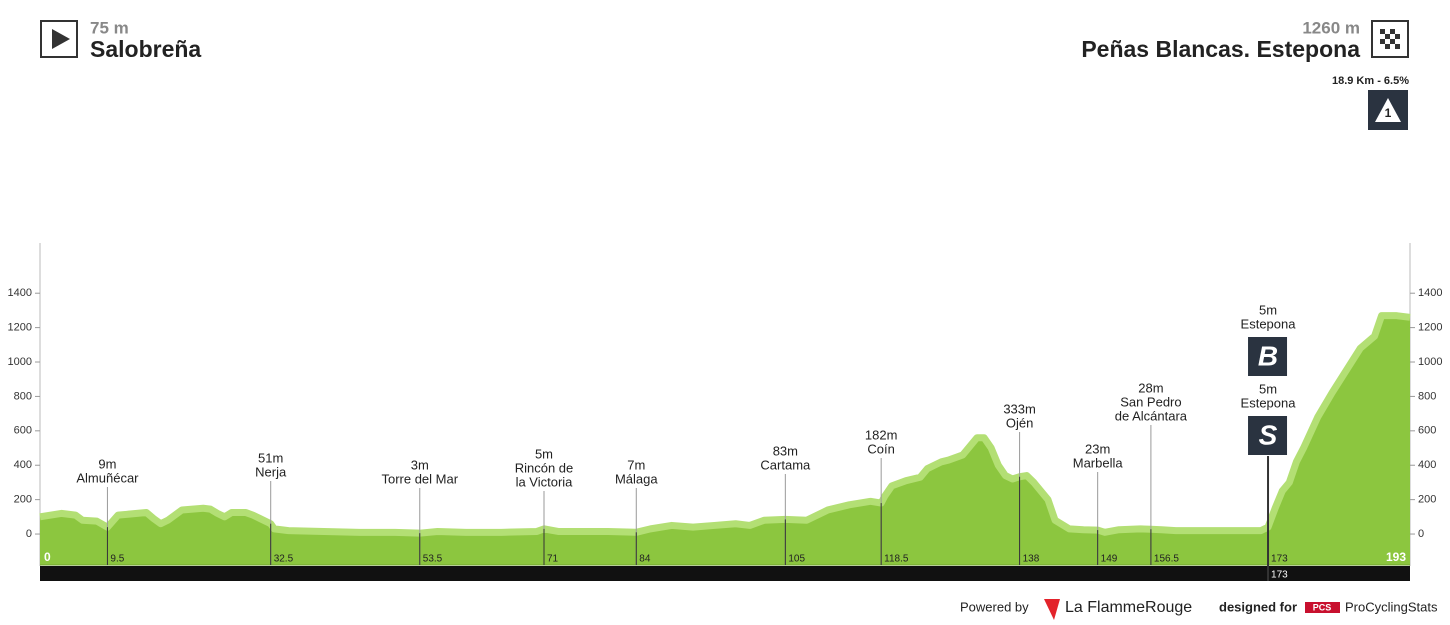 This screenshot has height=625, width=1450. I want to click on waypoint-km: 9.5, so click(117, 559).